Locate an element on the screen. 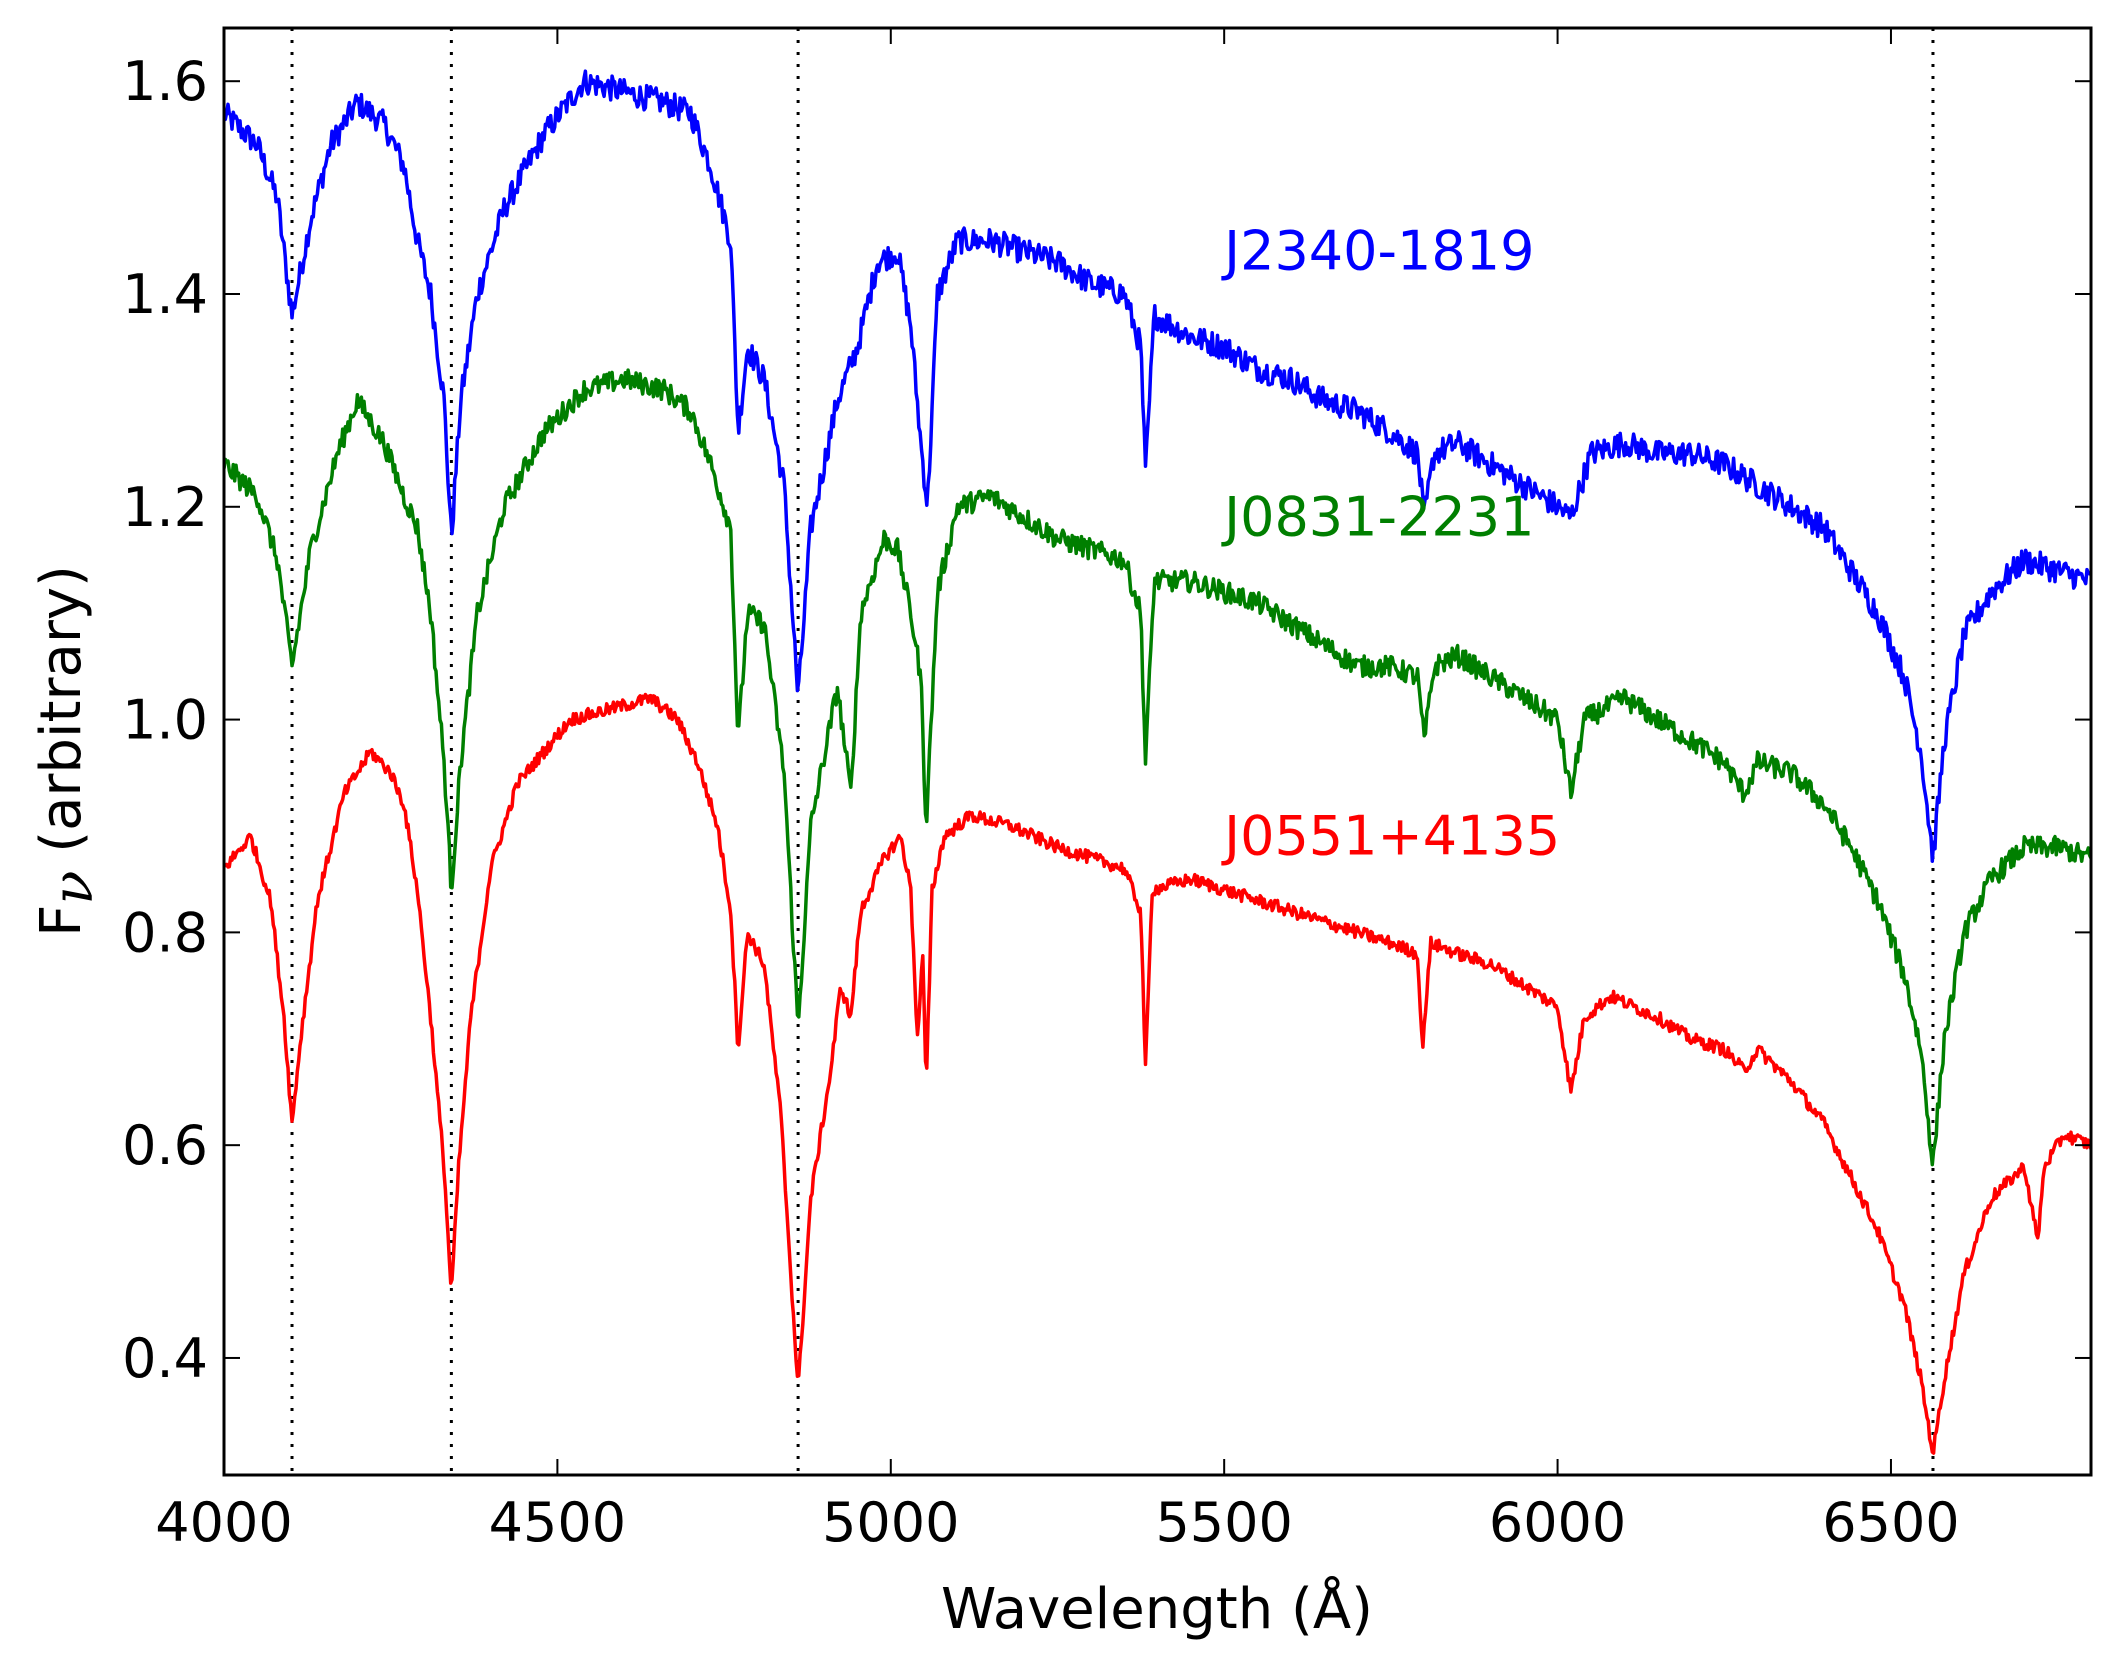 The width and height of the screenshot is (2113, 1669). y-tick-label: 0.4 is located at coordinates (165, 1358).